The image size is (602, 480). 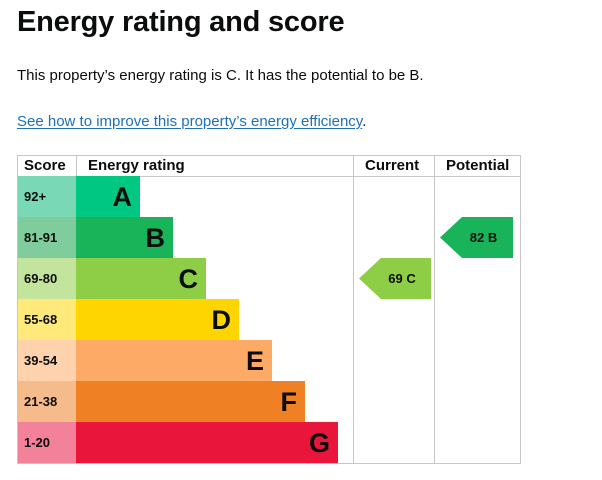 I want to click on band-letter: G, so click(x=319, y=443).